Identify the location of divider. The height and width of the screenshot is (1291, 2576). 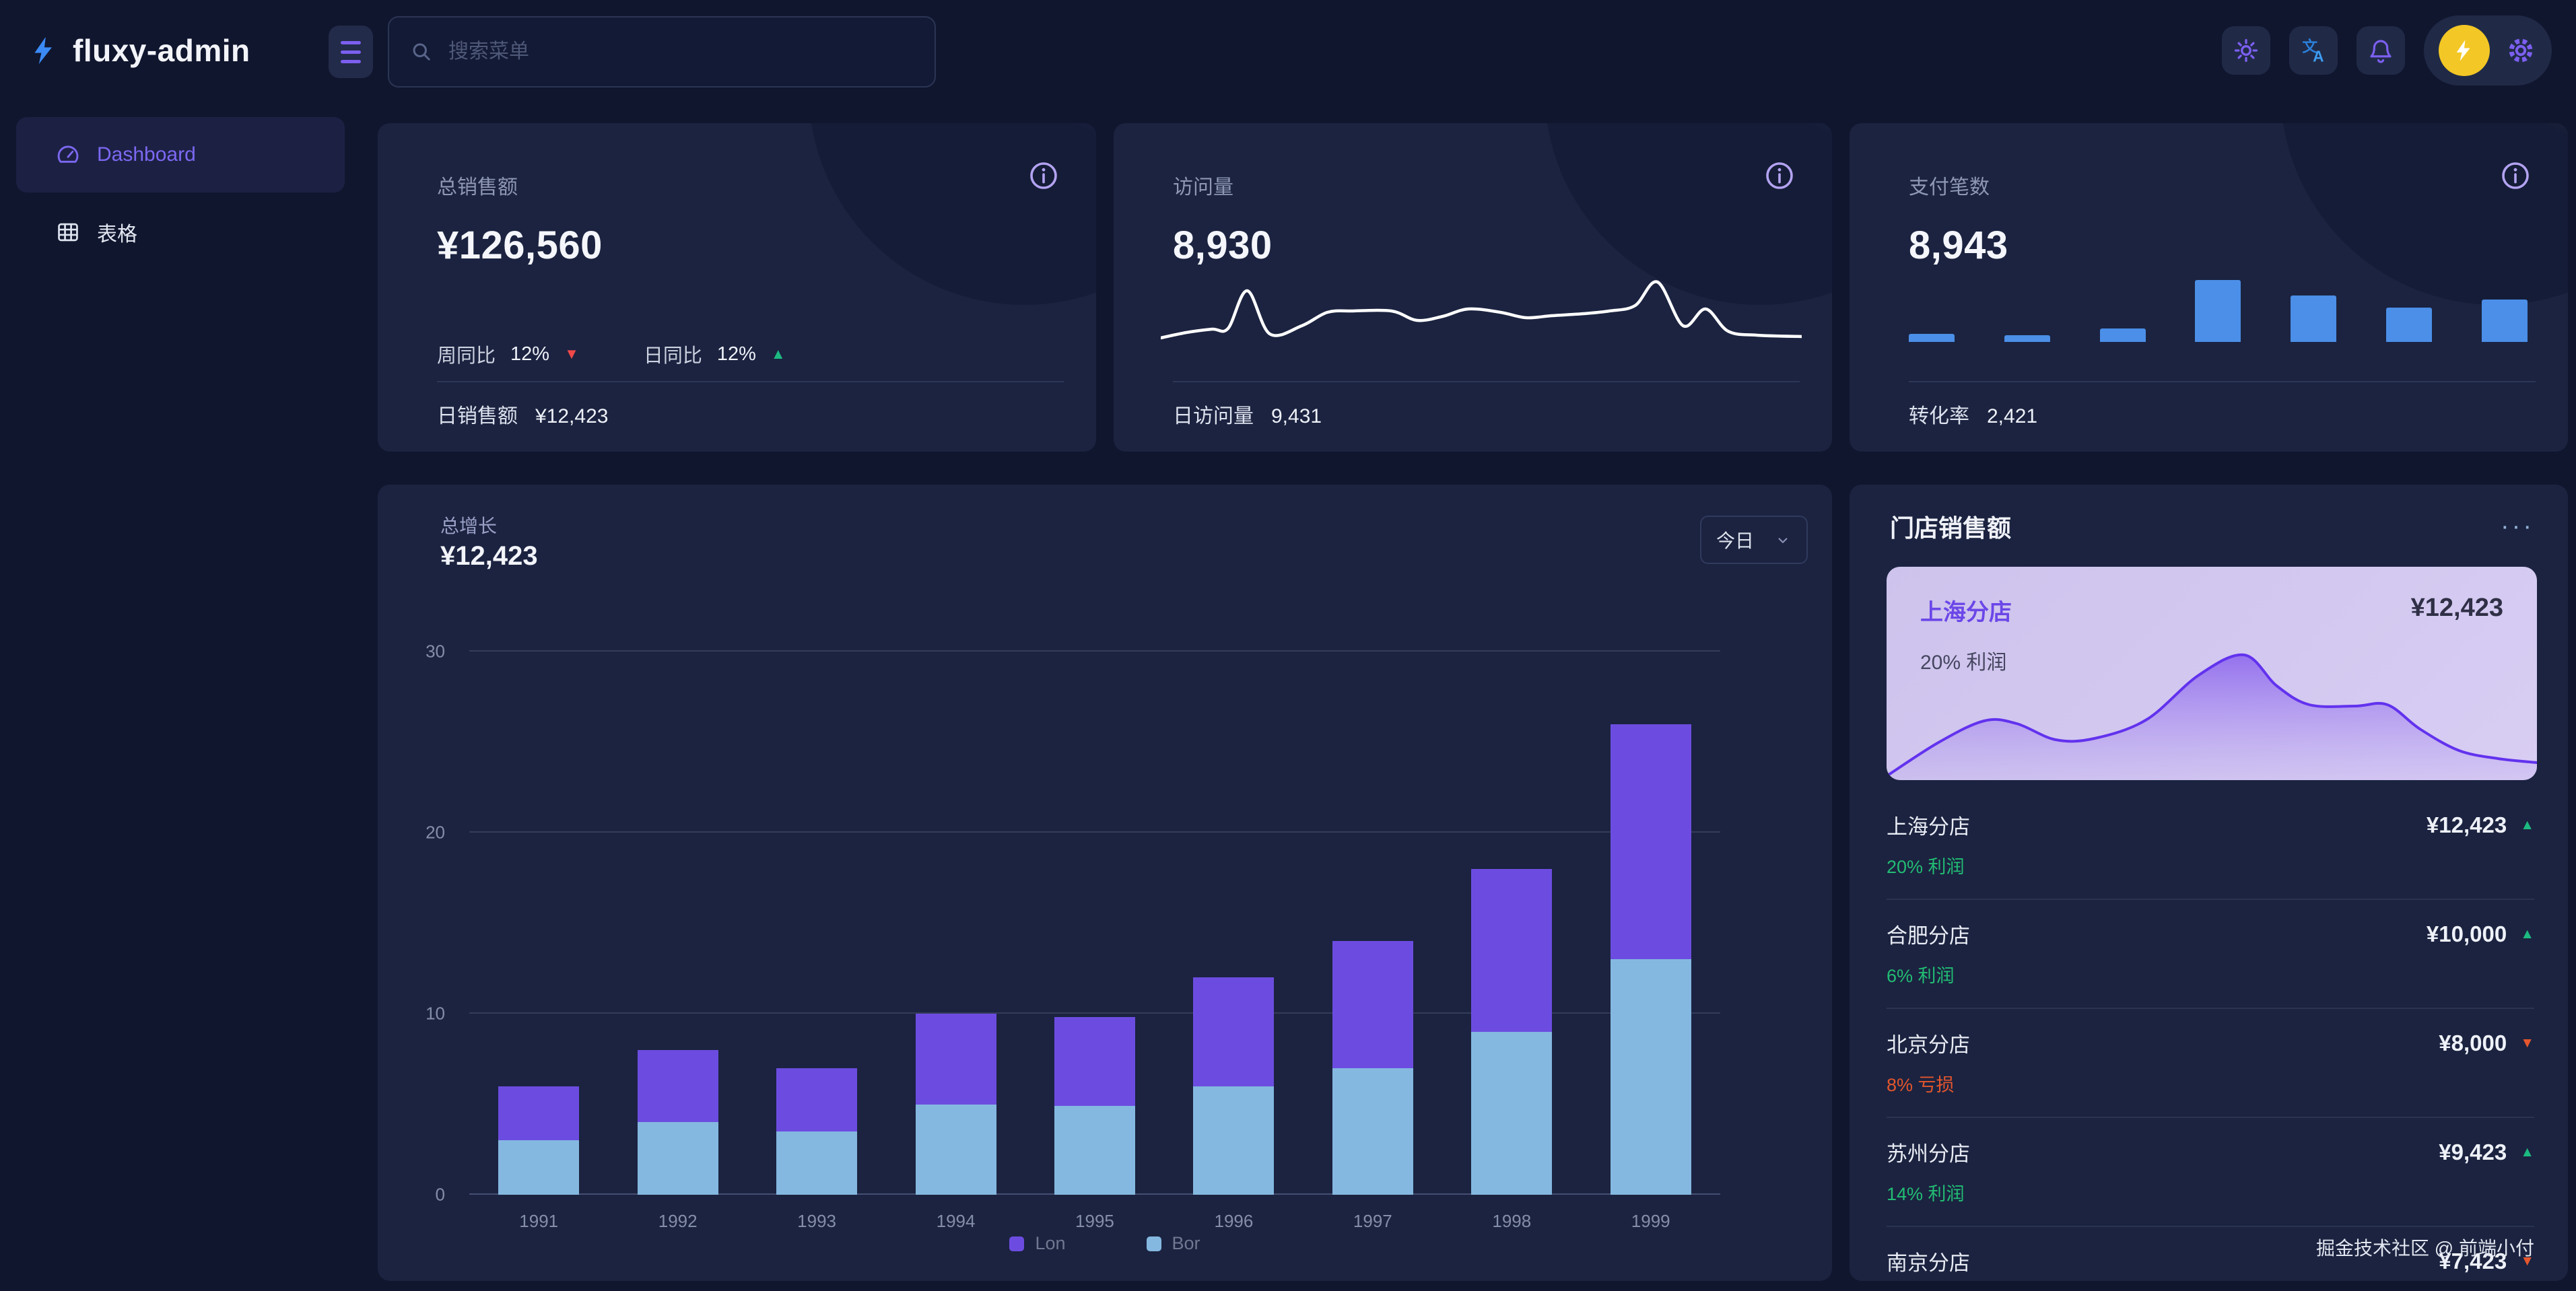
(2222, 382).